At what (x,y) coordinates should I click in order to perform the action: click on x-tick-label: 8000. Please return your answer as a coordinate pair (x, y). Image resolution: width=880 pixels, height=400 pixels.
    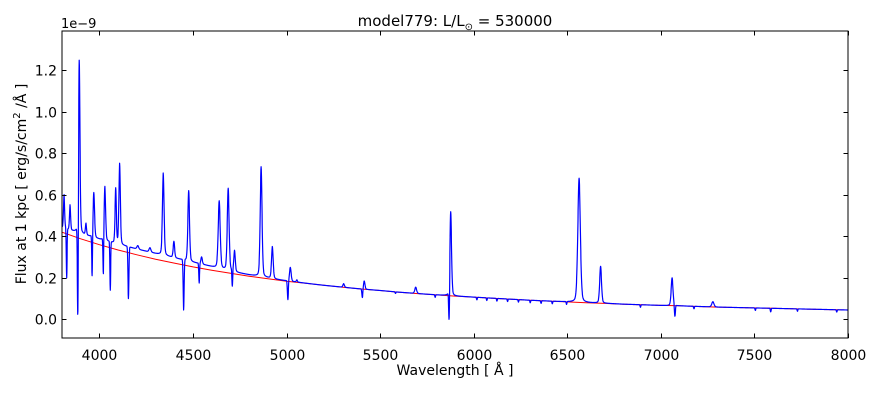
    Looking at the image, I should click on (849, 356).